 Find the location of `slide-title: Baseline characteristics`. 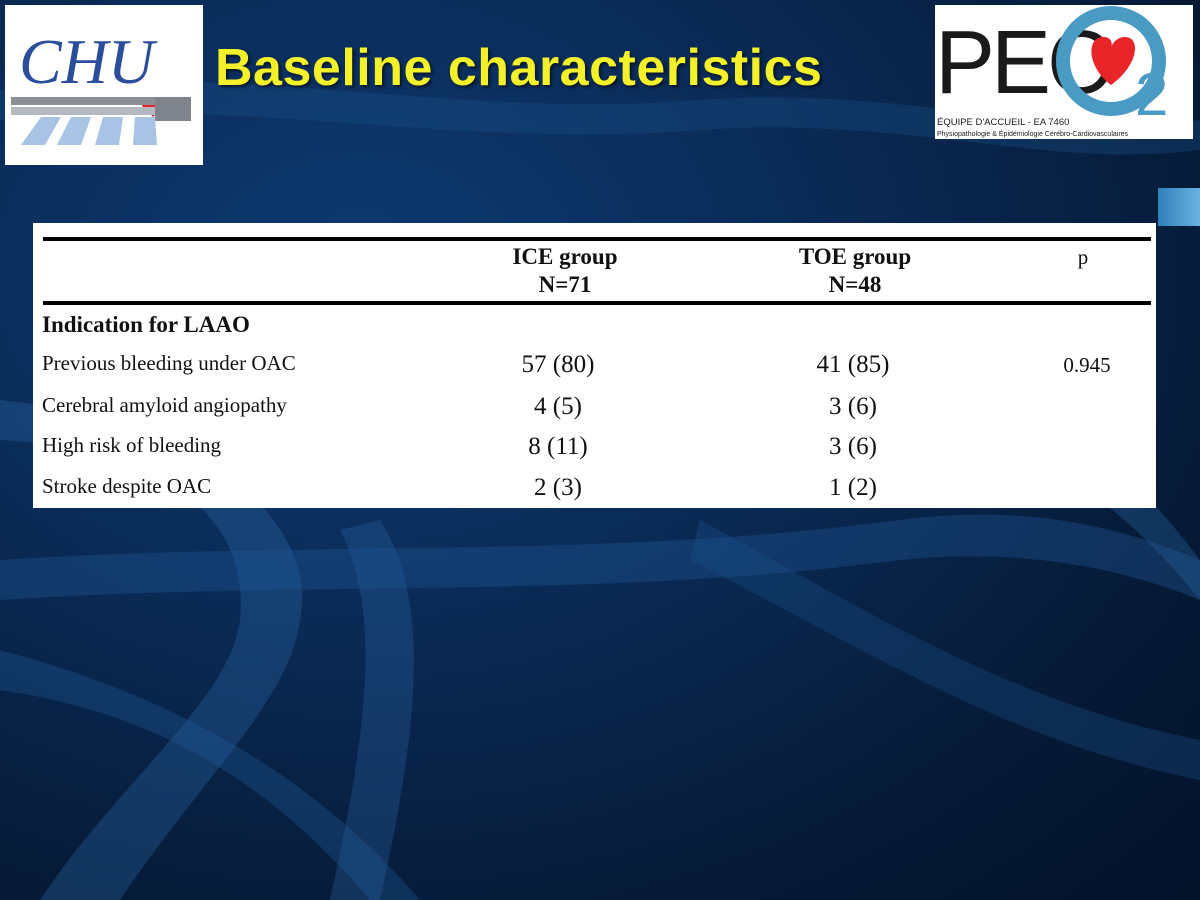

slide-title: Baseline characteristics is located at coordinates (519, 68).